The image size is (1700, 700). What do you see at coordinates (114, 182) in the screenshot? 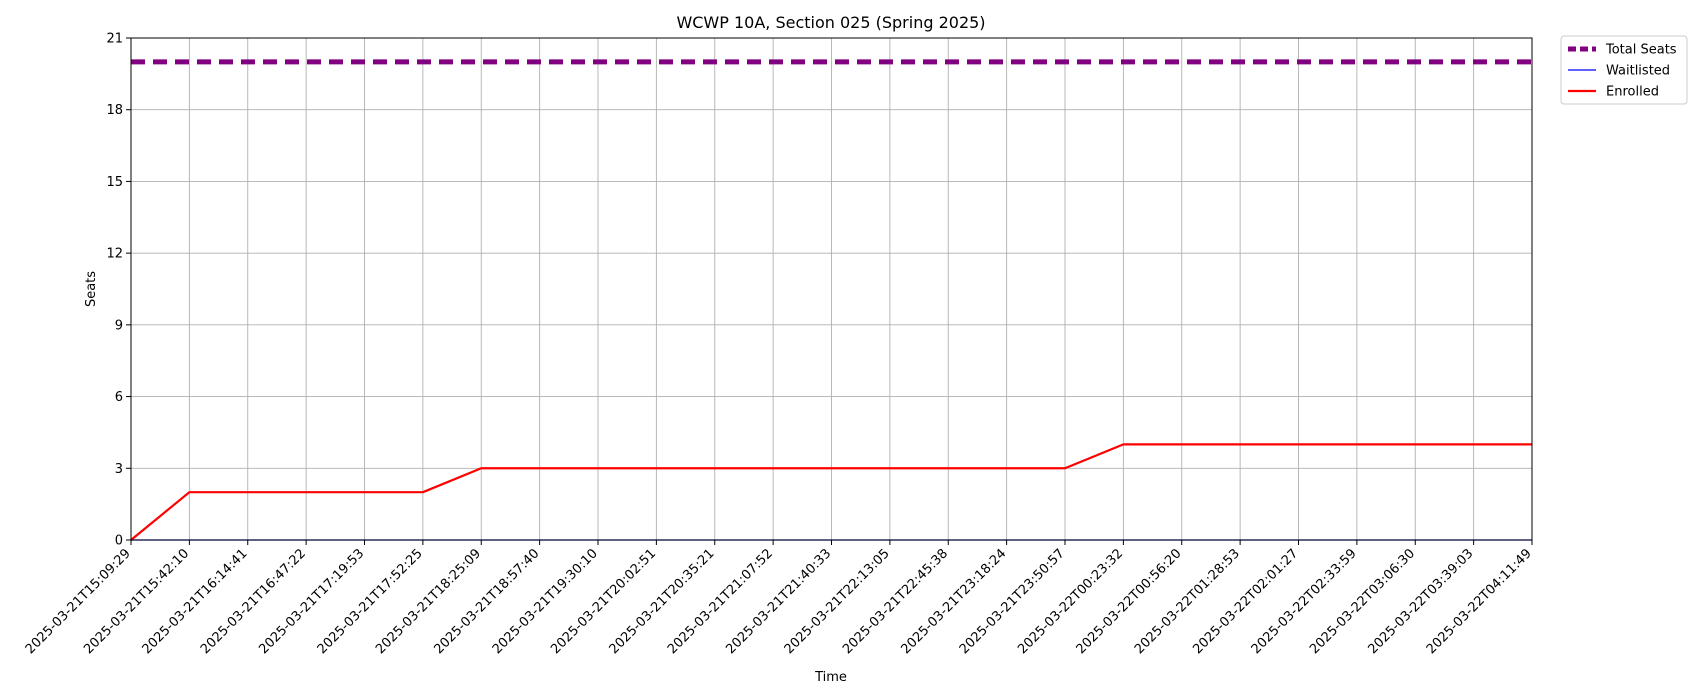
I see `y-tick-label: 15` at bounding box center [114, 182].